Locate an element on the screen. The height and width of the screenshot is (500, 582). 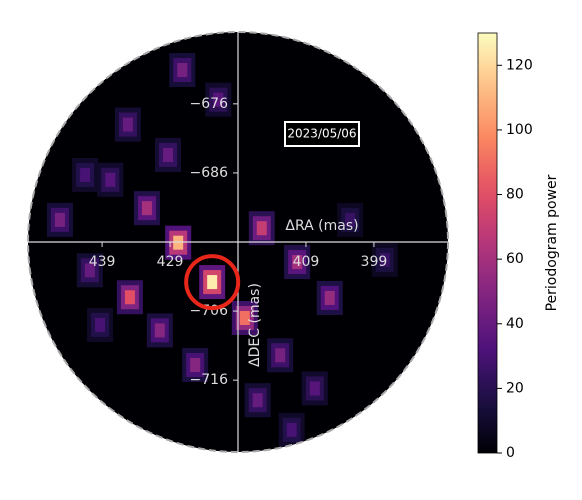
colorbar-tick-label: 40 is located at coordinates (515, 324).